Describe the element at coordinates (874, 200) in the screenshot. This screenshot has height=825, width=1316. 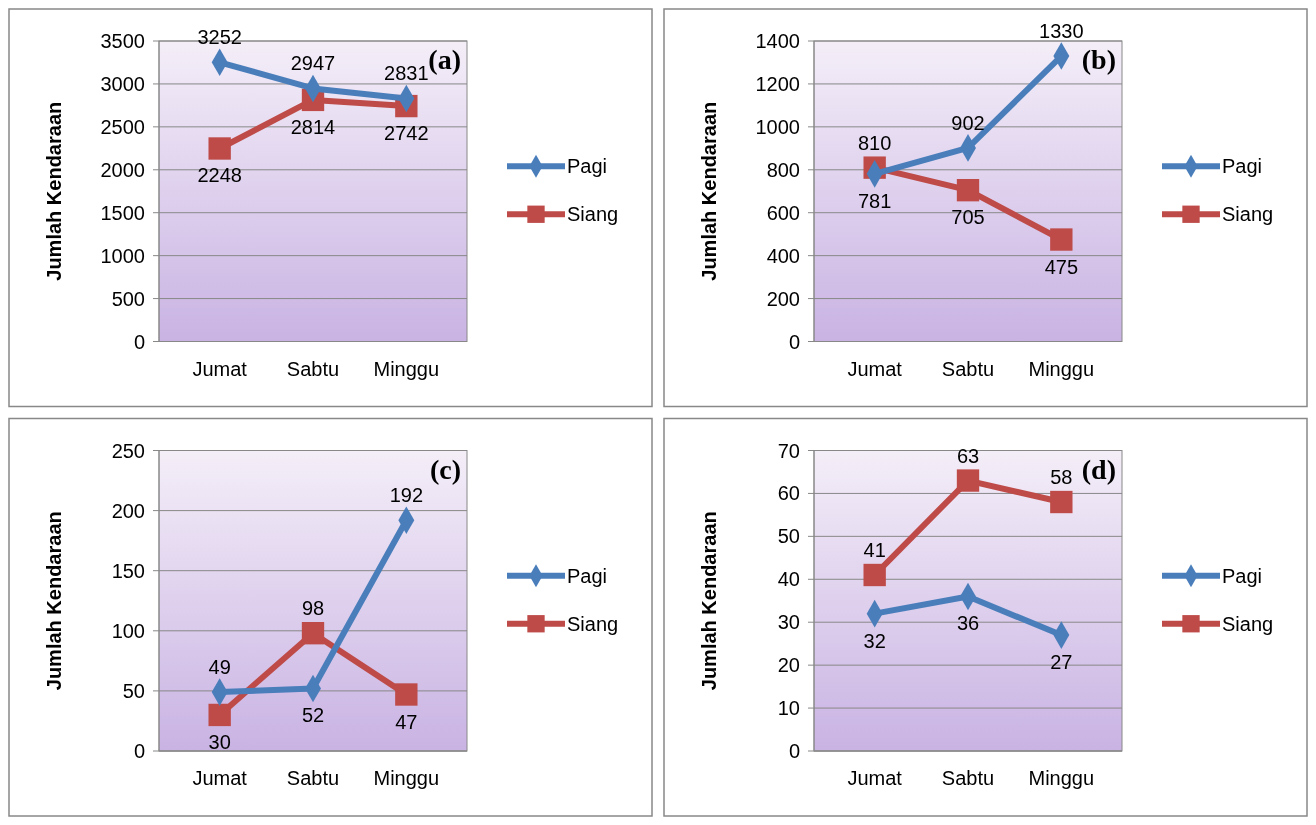
I see `data-label: 781` at that location.